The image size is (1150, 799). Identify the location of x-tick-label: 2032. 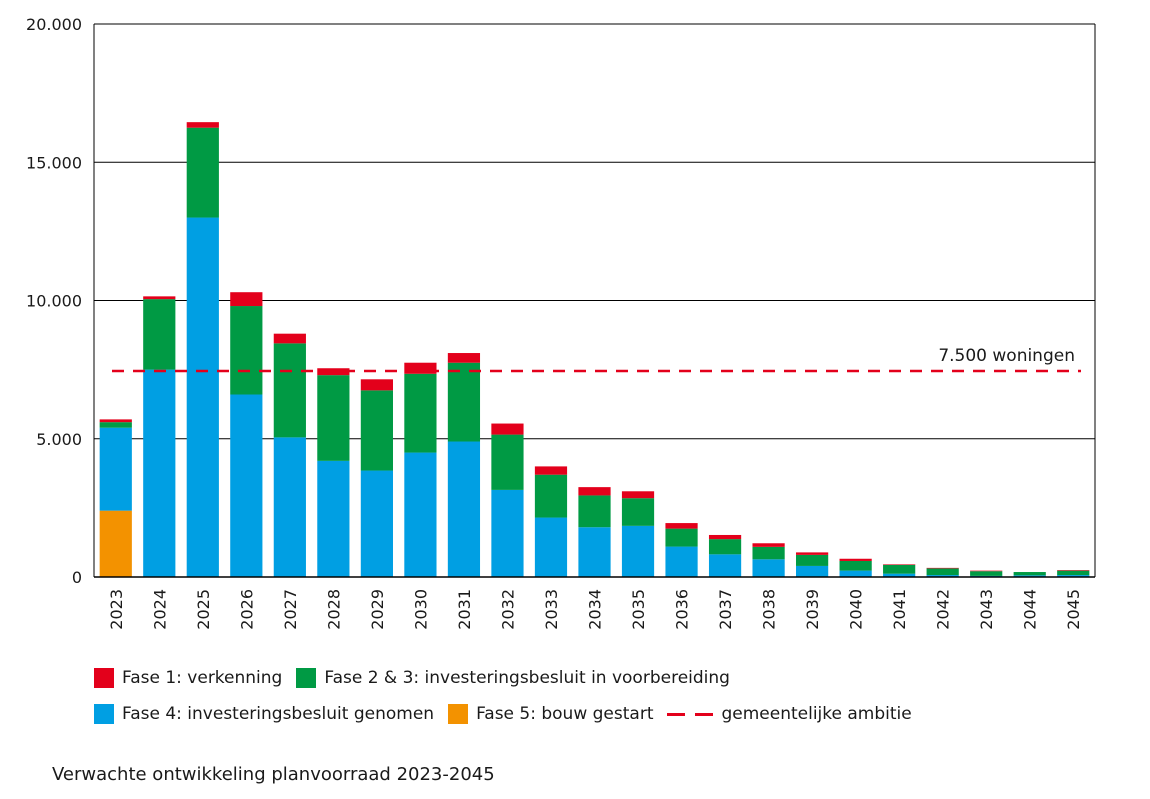
(507, 609).